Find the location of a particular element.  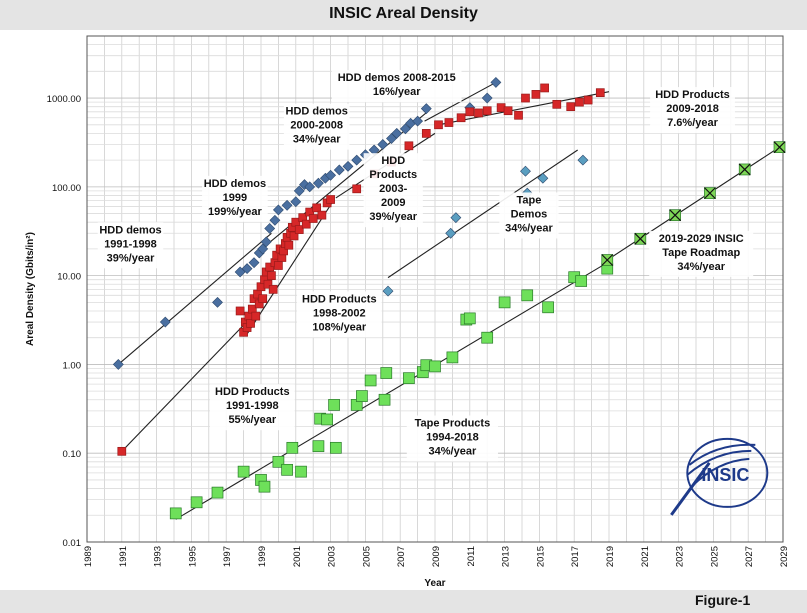

x-tick-label: 2011 is located at coordinates (471, 556).